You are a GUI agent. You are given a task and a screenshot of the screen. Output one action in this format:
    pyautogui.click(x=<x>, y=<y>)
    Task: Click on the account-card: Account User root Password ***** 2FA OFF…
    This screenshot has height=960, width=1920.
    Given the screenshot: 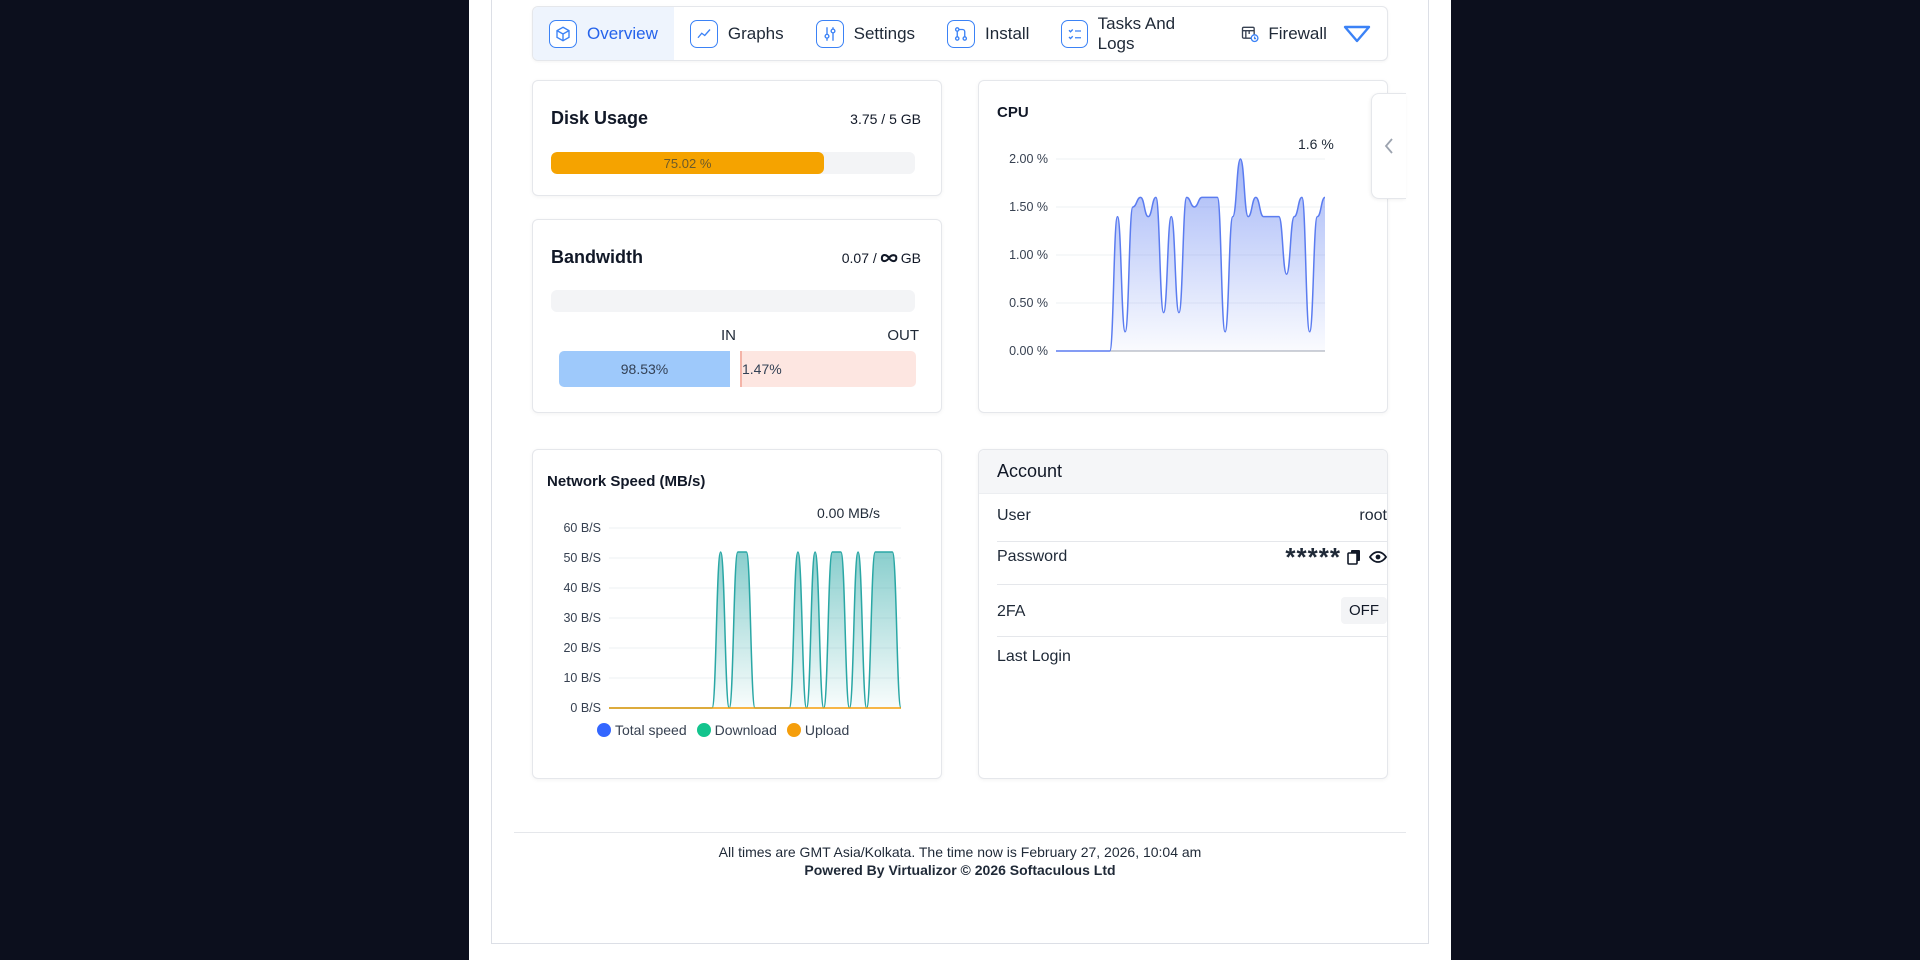 What is the action you would take?
    pyautogui.click(x=1183, y=614)
    